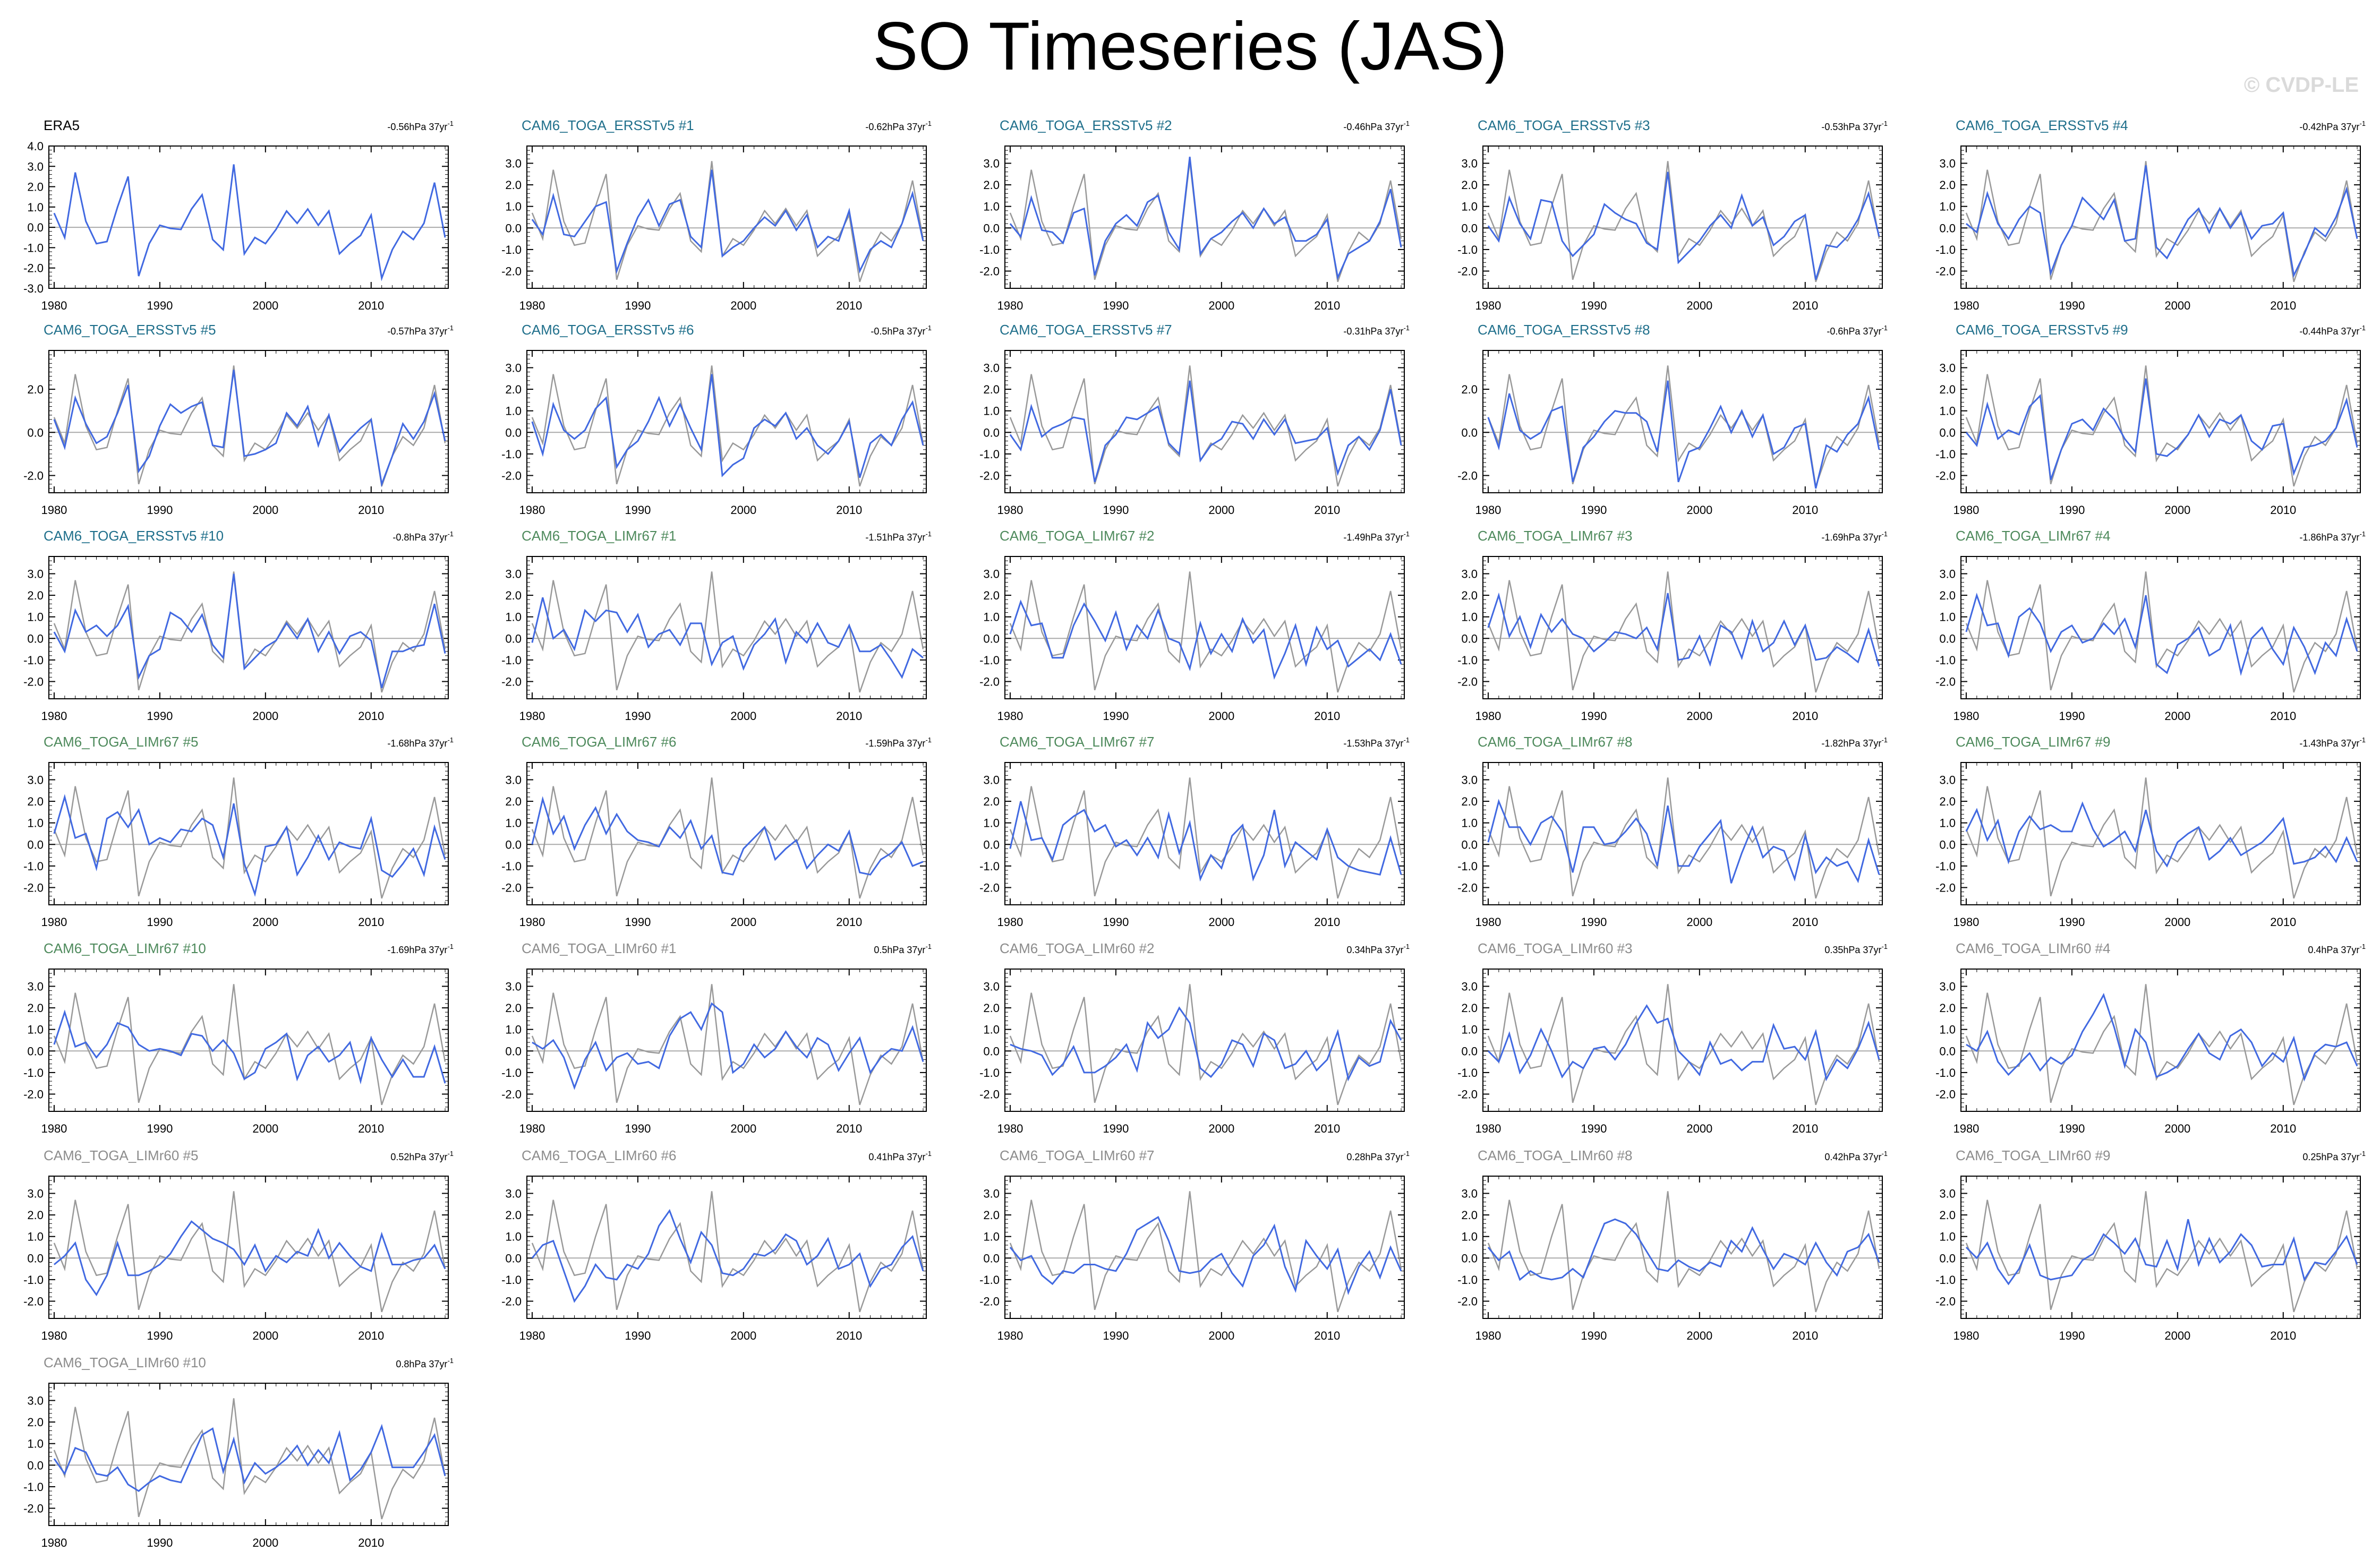  What do you see at coordinates (420, 948) in the screenshot?
I see `trend-label: -1.69hPa 37yr-1` at bounding box center [420, 948].